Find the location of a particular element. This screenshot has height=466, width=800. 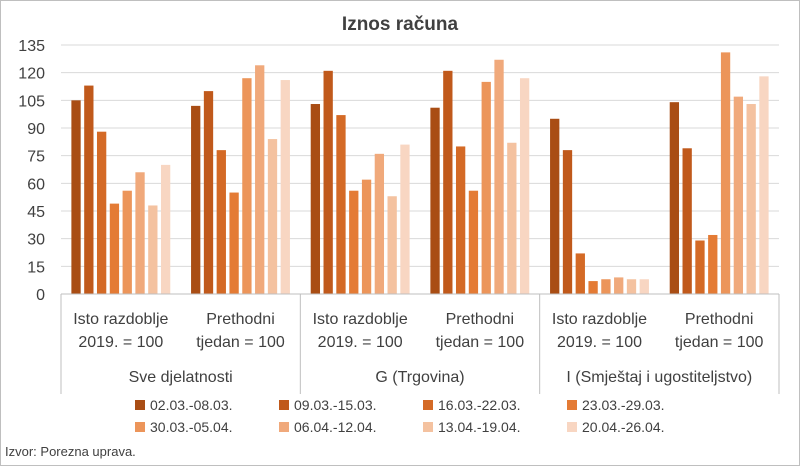

y-tick-label: 60 is located at coordinates (36, 184).